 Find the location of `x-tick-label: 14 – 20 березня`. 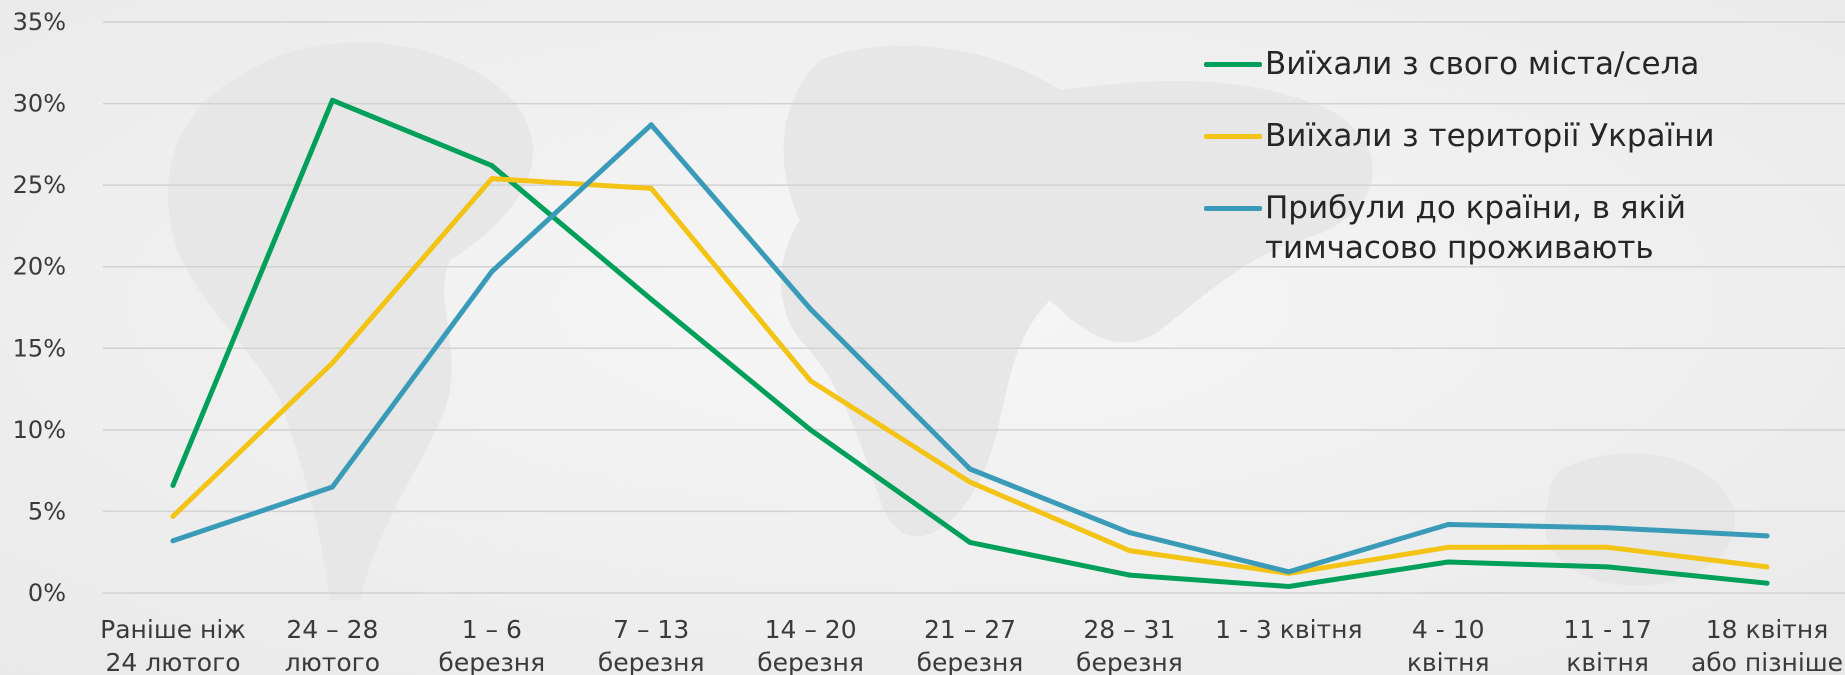

x-tick-label: 14 – 20 березня is located at coordinates (810, 645).